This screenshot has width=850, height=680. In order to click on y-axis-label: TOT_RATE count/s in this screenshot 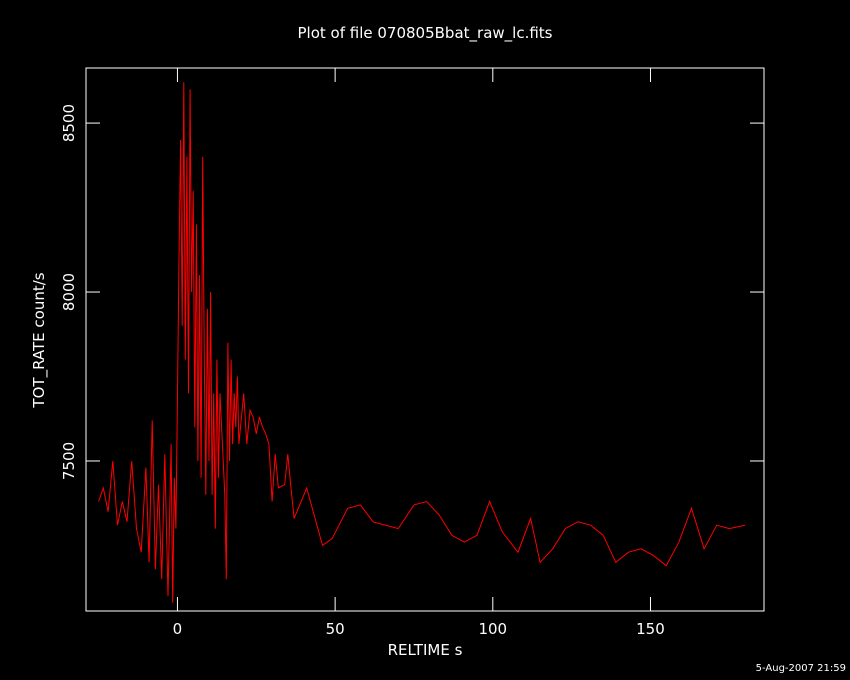, I will do `click(39, 340)`.